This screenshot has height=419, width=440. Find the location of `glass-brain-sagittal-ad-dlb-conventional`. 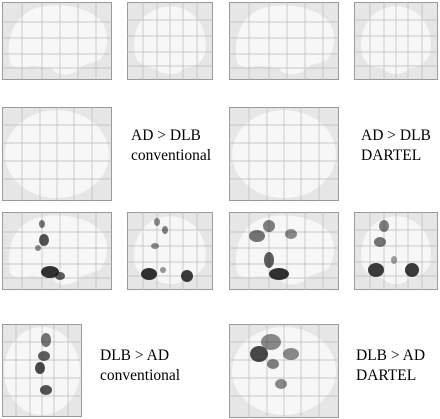

glass-brain-sagittal-ad-dlb-conventional is located at coordinates (57, 41).